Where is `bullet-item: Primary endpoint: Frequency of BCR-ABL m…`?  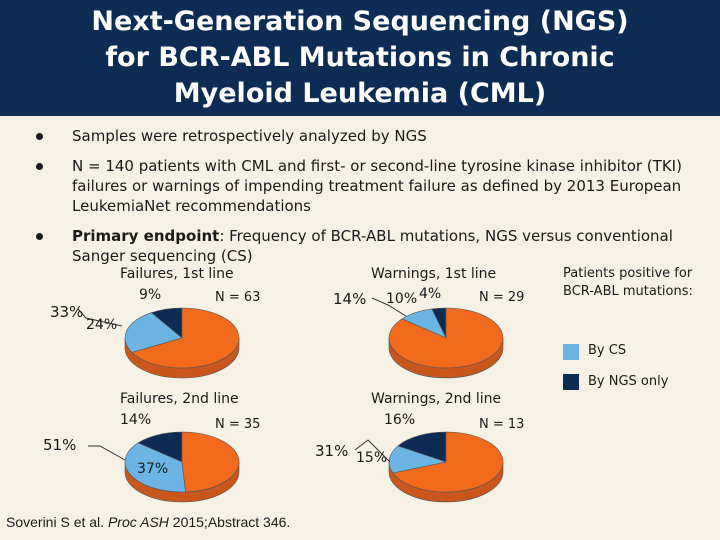
bullet-item: Primary endpoint: Frequency of BCR-ABL m… is located at coordinates (366, 246).